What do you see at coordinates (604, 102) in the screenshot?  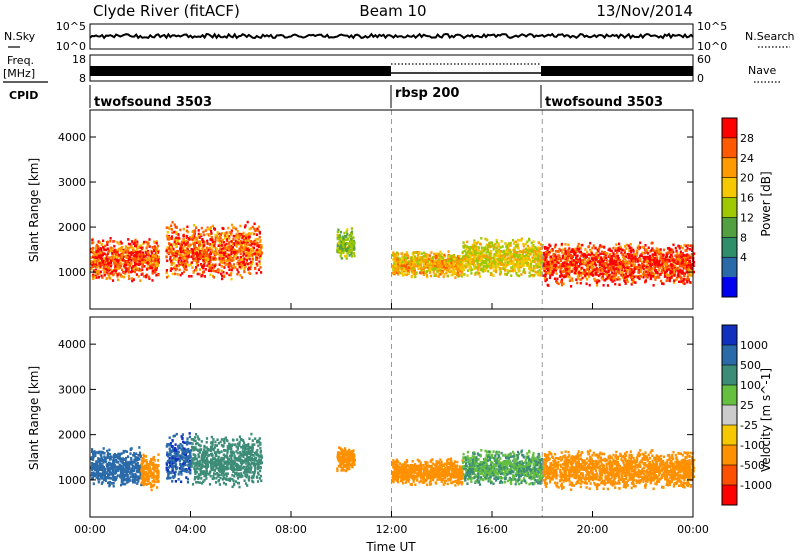 I see `cpid-segment-3: twofsound 3503` at bounding box center [604, 102].